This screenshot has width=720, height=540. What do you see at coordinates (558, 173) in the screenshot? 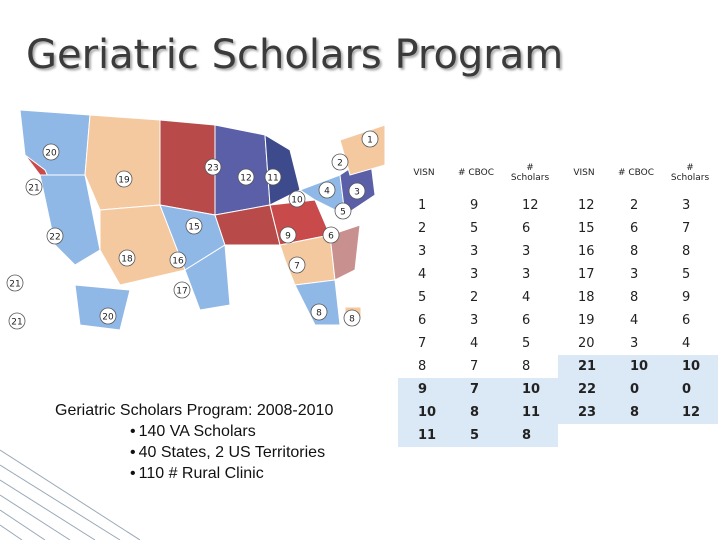
I see `header-row: VISN # CBOC # Scholars VISN # CBOC # Scholars` at bounding box center [558, 173].